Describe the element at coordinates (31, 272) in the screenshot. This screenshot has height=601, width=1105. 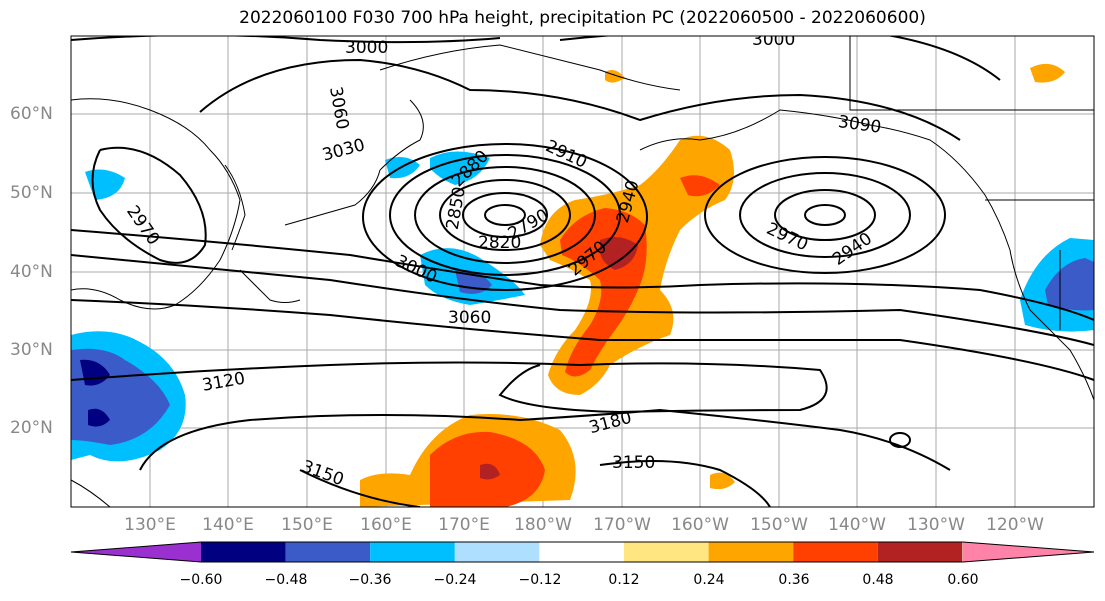
I see `lat-label: 40°N` at that location.